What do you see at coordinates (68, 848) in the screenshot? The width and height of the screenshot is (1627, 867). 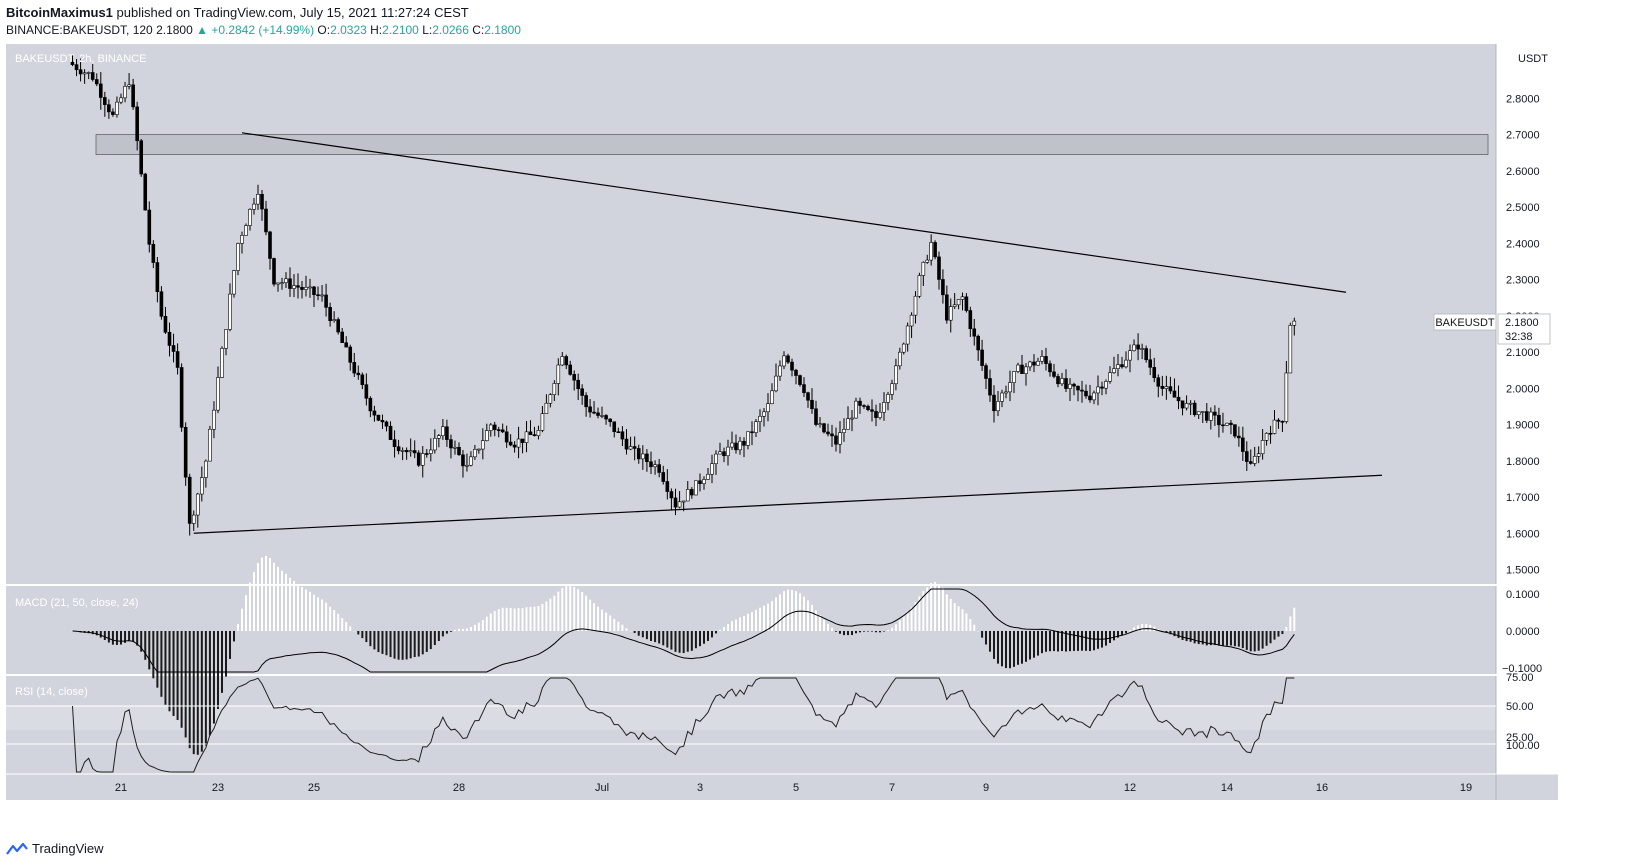 I see `footer-brand-text: TradingView` at bounding box center [68, 848].